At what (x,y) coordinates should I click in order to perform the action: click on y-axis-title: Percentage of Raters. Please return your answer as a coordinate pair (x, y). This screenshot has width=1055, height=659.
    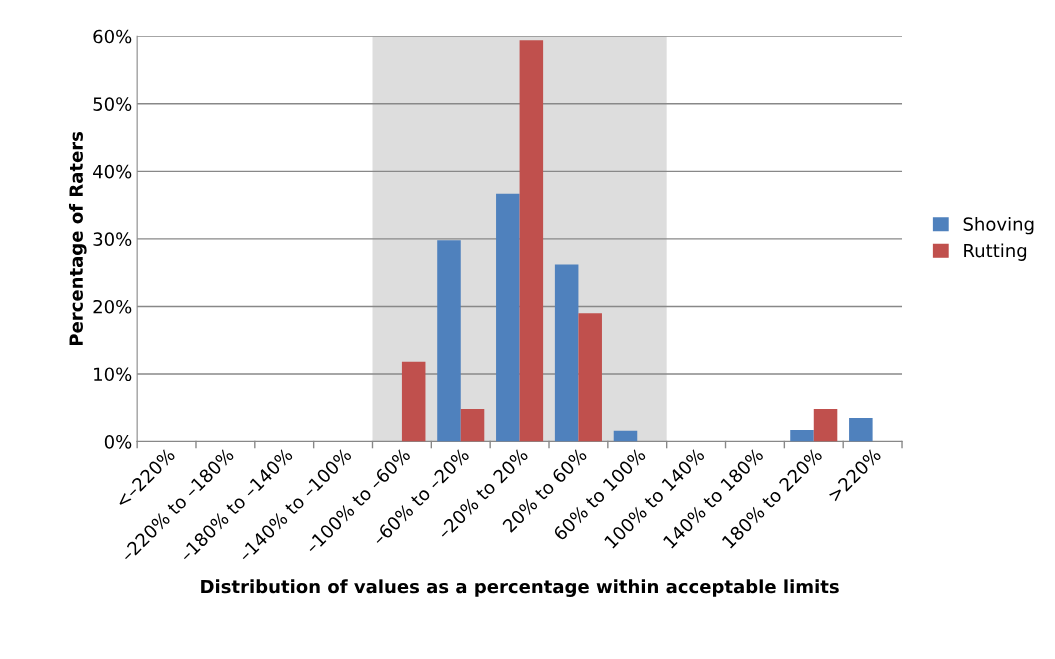
    Looking at the image, I should click on (77, 238).